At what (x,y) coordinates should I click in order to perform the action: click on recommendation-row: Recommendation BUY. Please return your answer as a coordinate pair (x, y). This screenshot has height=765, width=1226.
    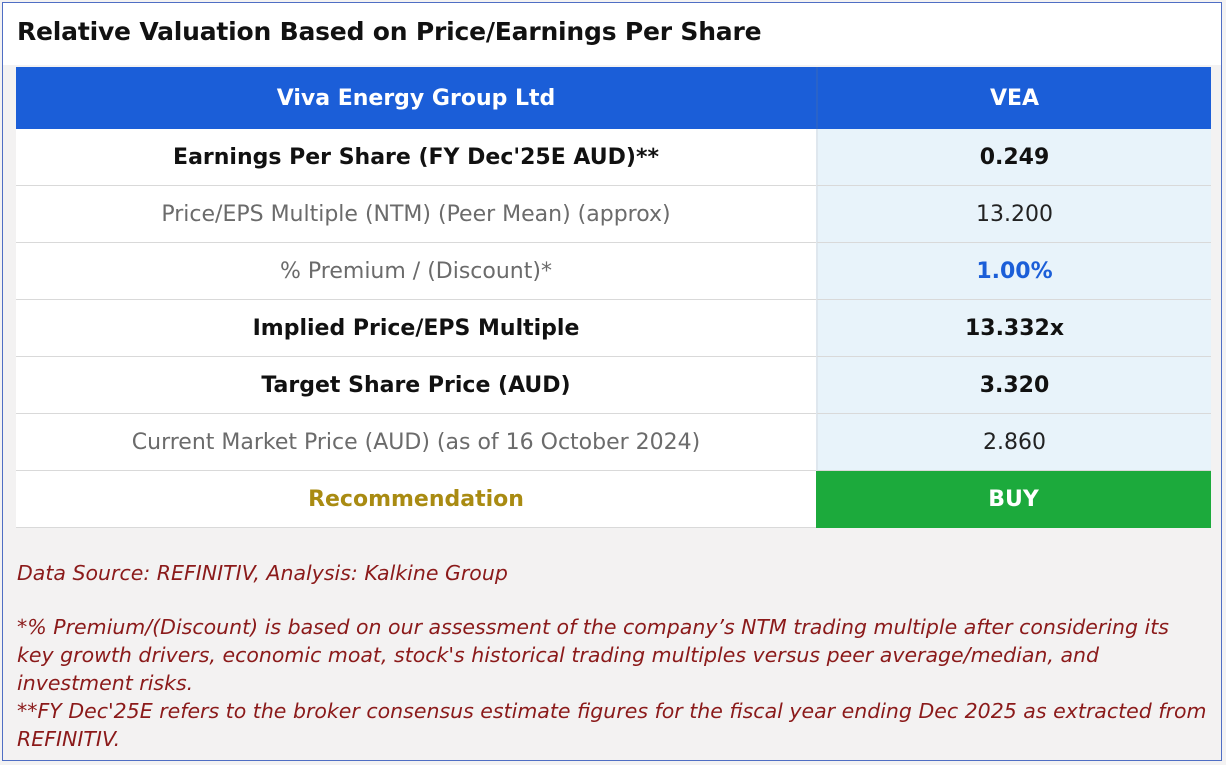
    Looking at the image, I should click on (613, 499).